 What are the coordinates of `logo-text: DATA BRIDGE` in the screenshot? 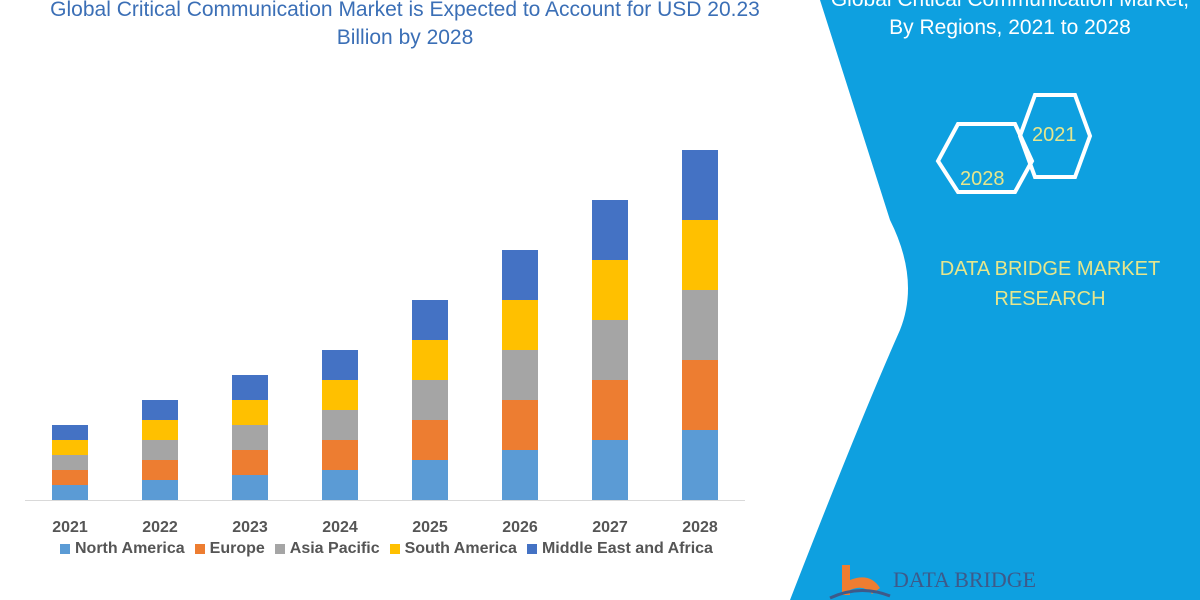 It's located at (965, 579).